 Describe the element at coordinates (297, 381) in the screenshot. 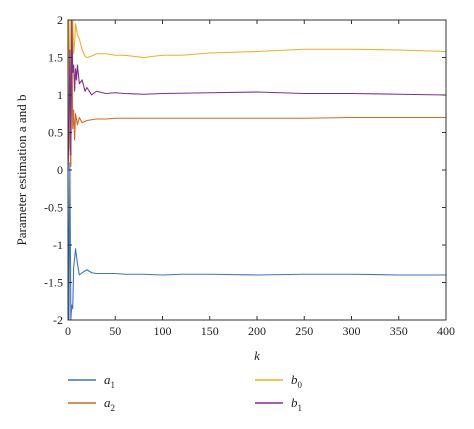

I see `legend-label-b0: b0` at that location.